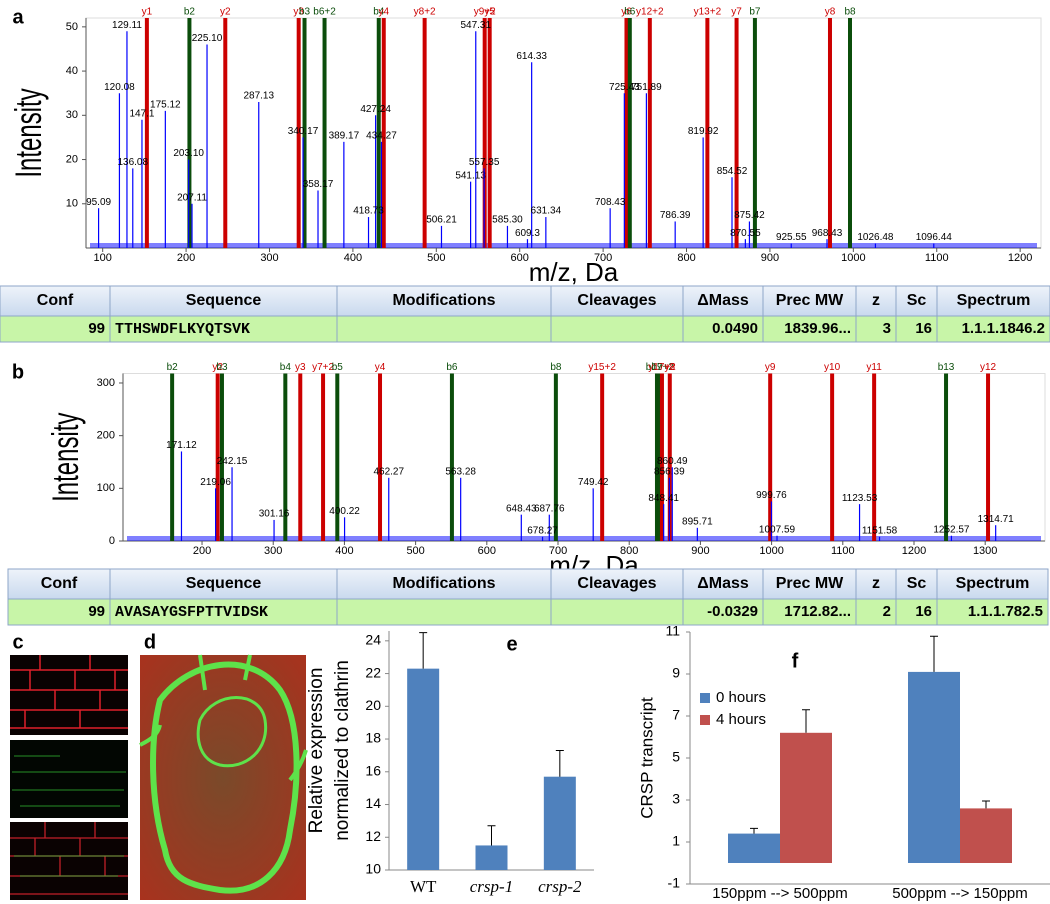 The width and height of the screenshot is (1050, 904). Describe the element at coordinates (373, 836) in the screenshot. I see `y-tick-label: 12` at that location.